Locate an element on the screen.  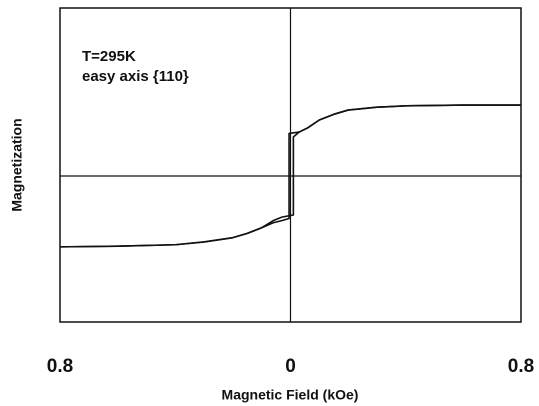
annotation: easy axis {110} is located at coordinates (135, 76).